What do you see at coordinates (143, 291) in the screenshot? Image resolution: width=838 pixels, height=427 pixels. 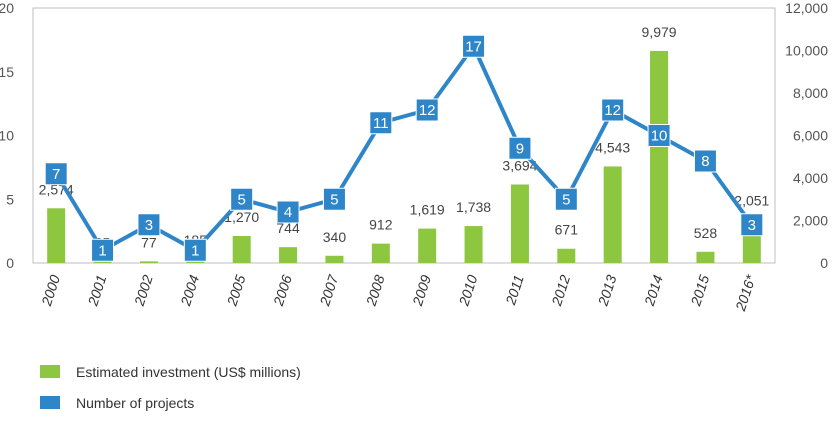 I see `x-tick-label: 2002` at bounding box center [143, 291].